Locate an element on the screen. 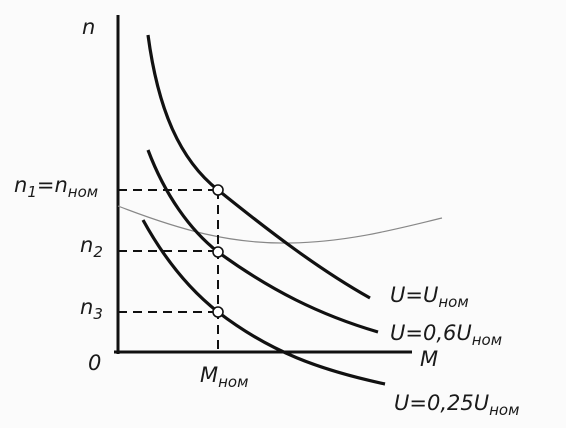  x-axis-label: M is located at coordinates (429, 359).